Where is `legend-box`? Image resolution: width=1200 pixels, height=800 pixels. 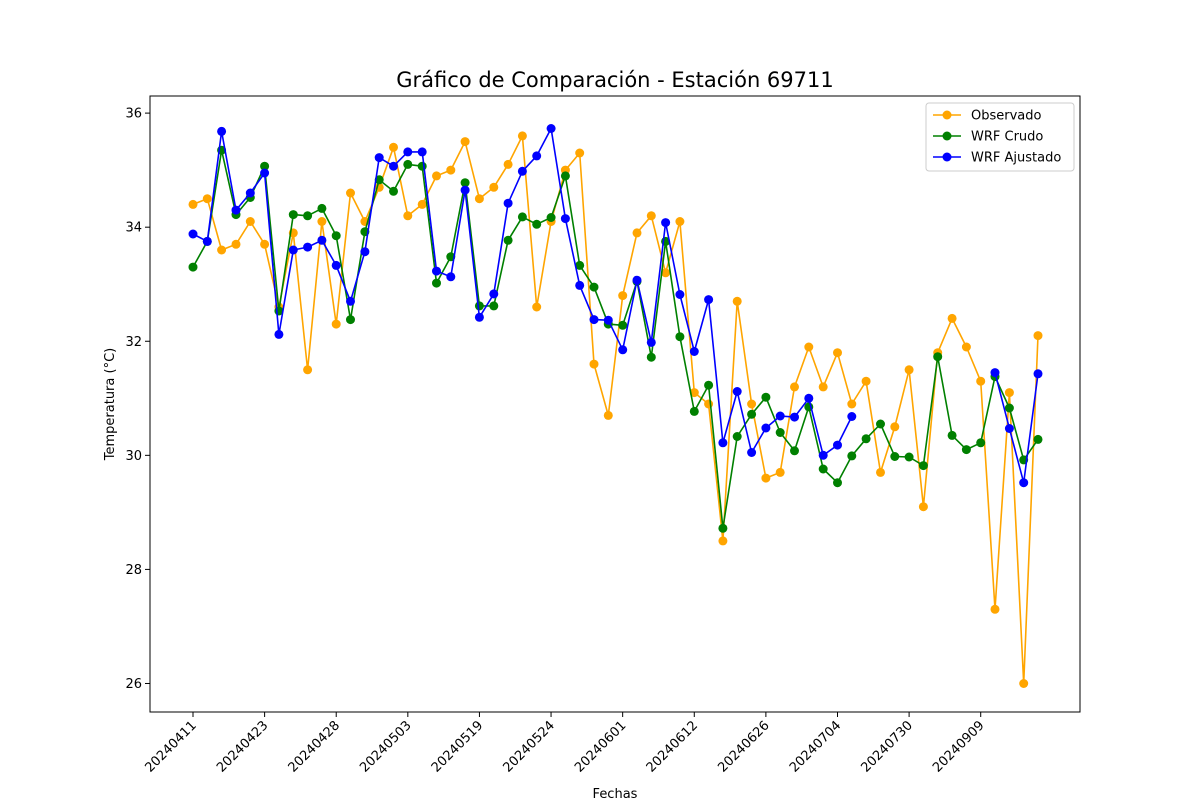 legend-box is located at coordinates (1000, 137).